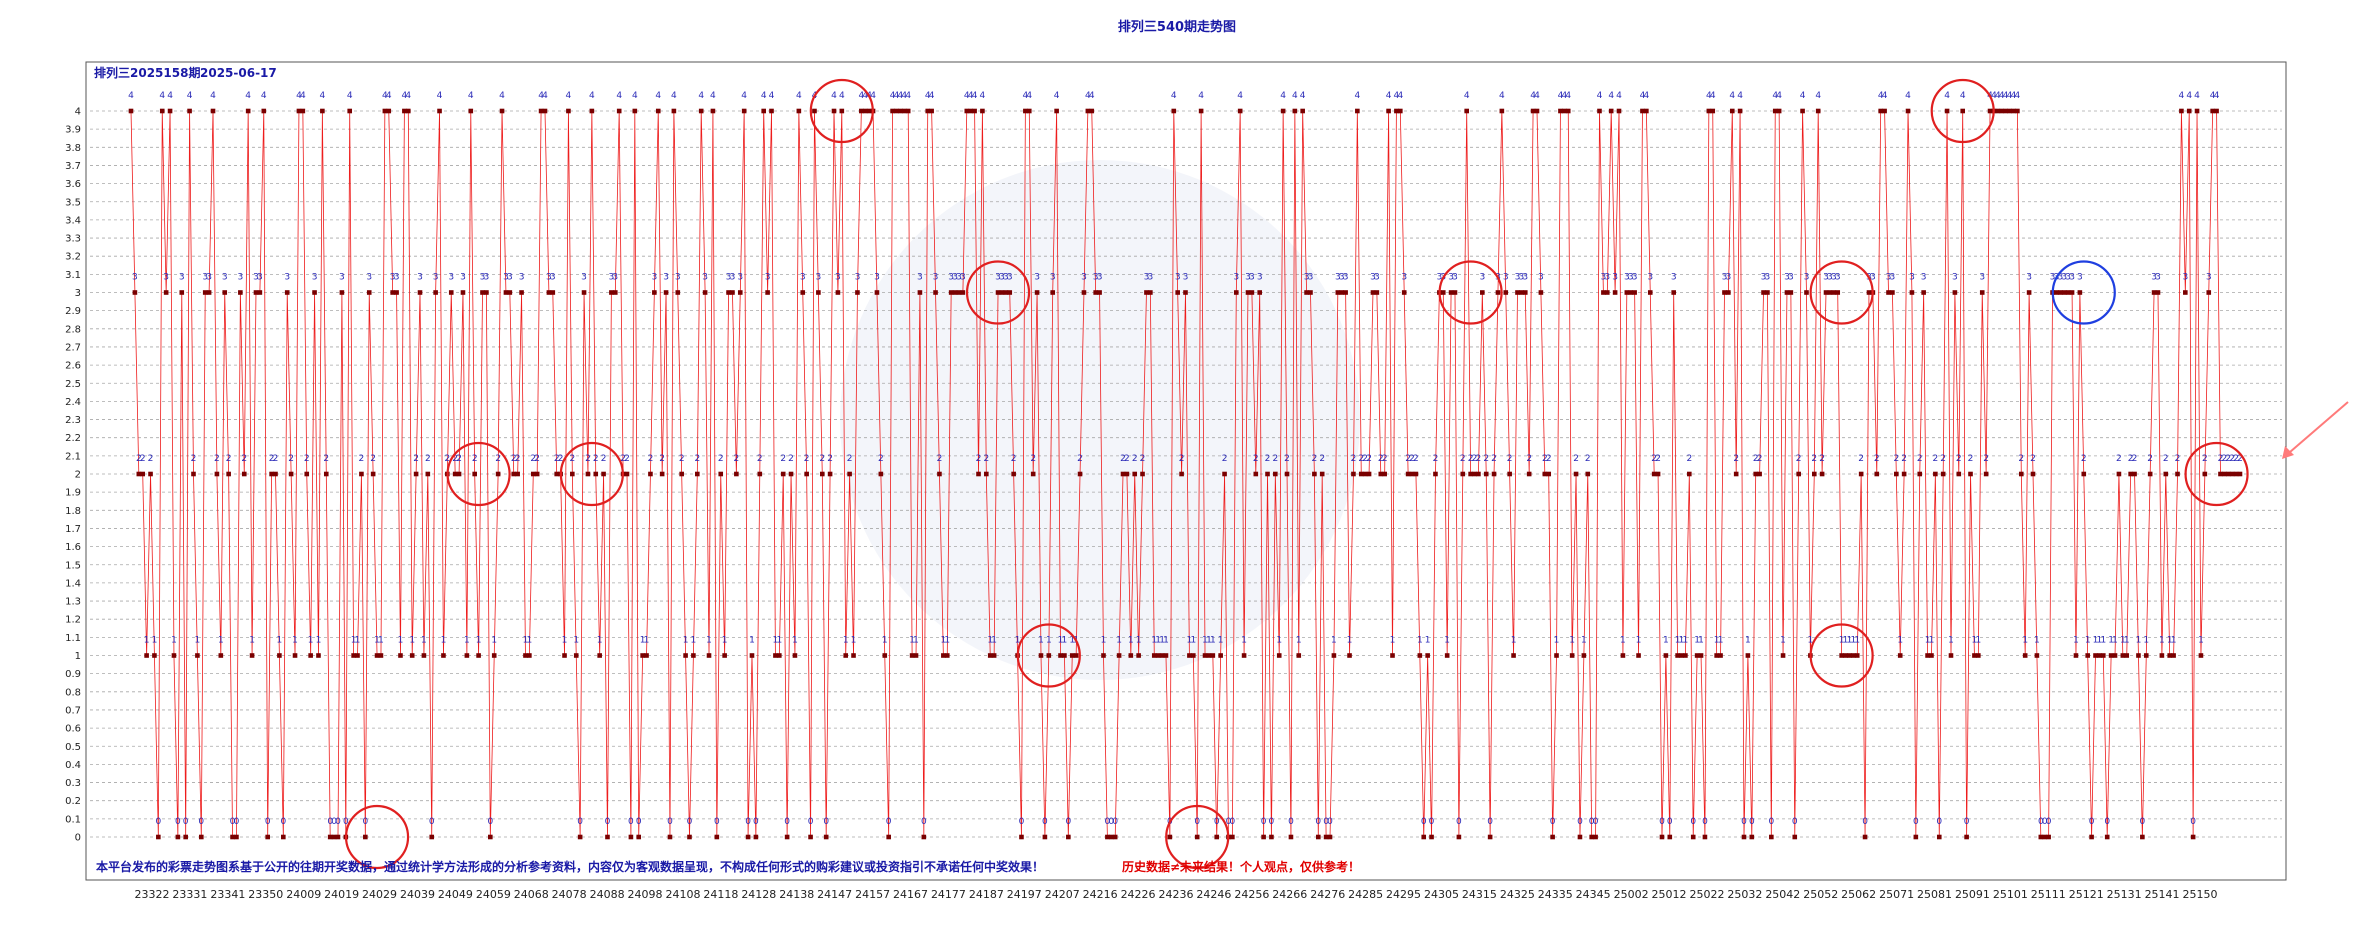 The height and width of the screenshot is (926, 2354). I want to click on y-tick-label: 0.7, so click(73, 710).